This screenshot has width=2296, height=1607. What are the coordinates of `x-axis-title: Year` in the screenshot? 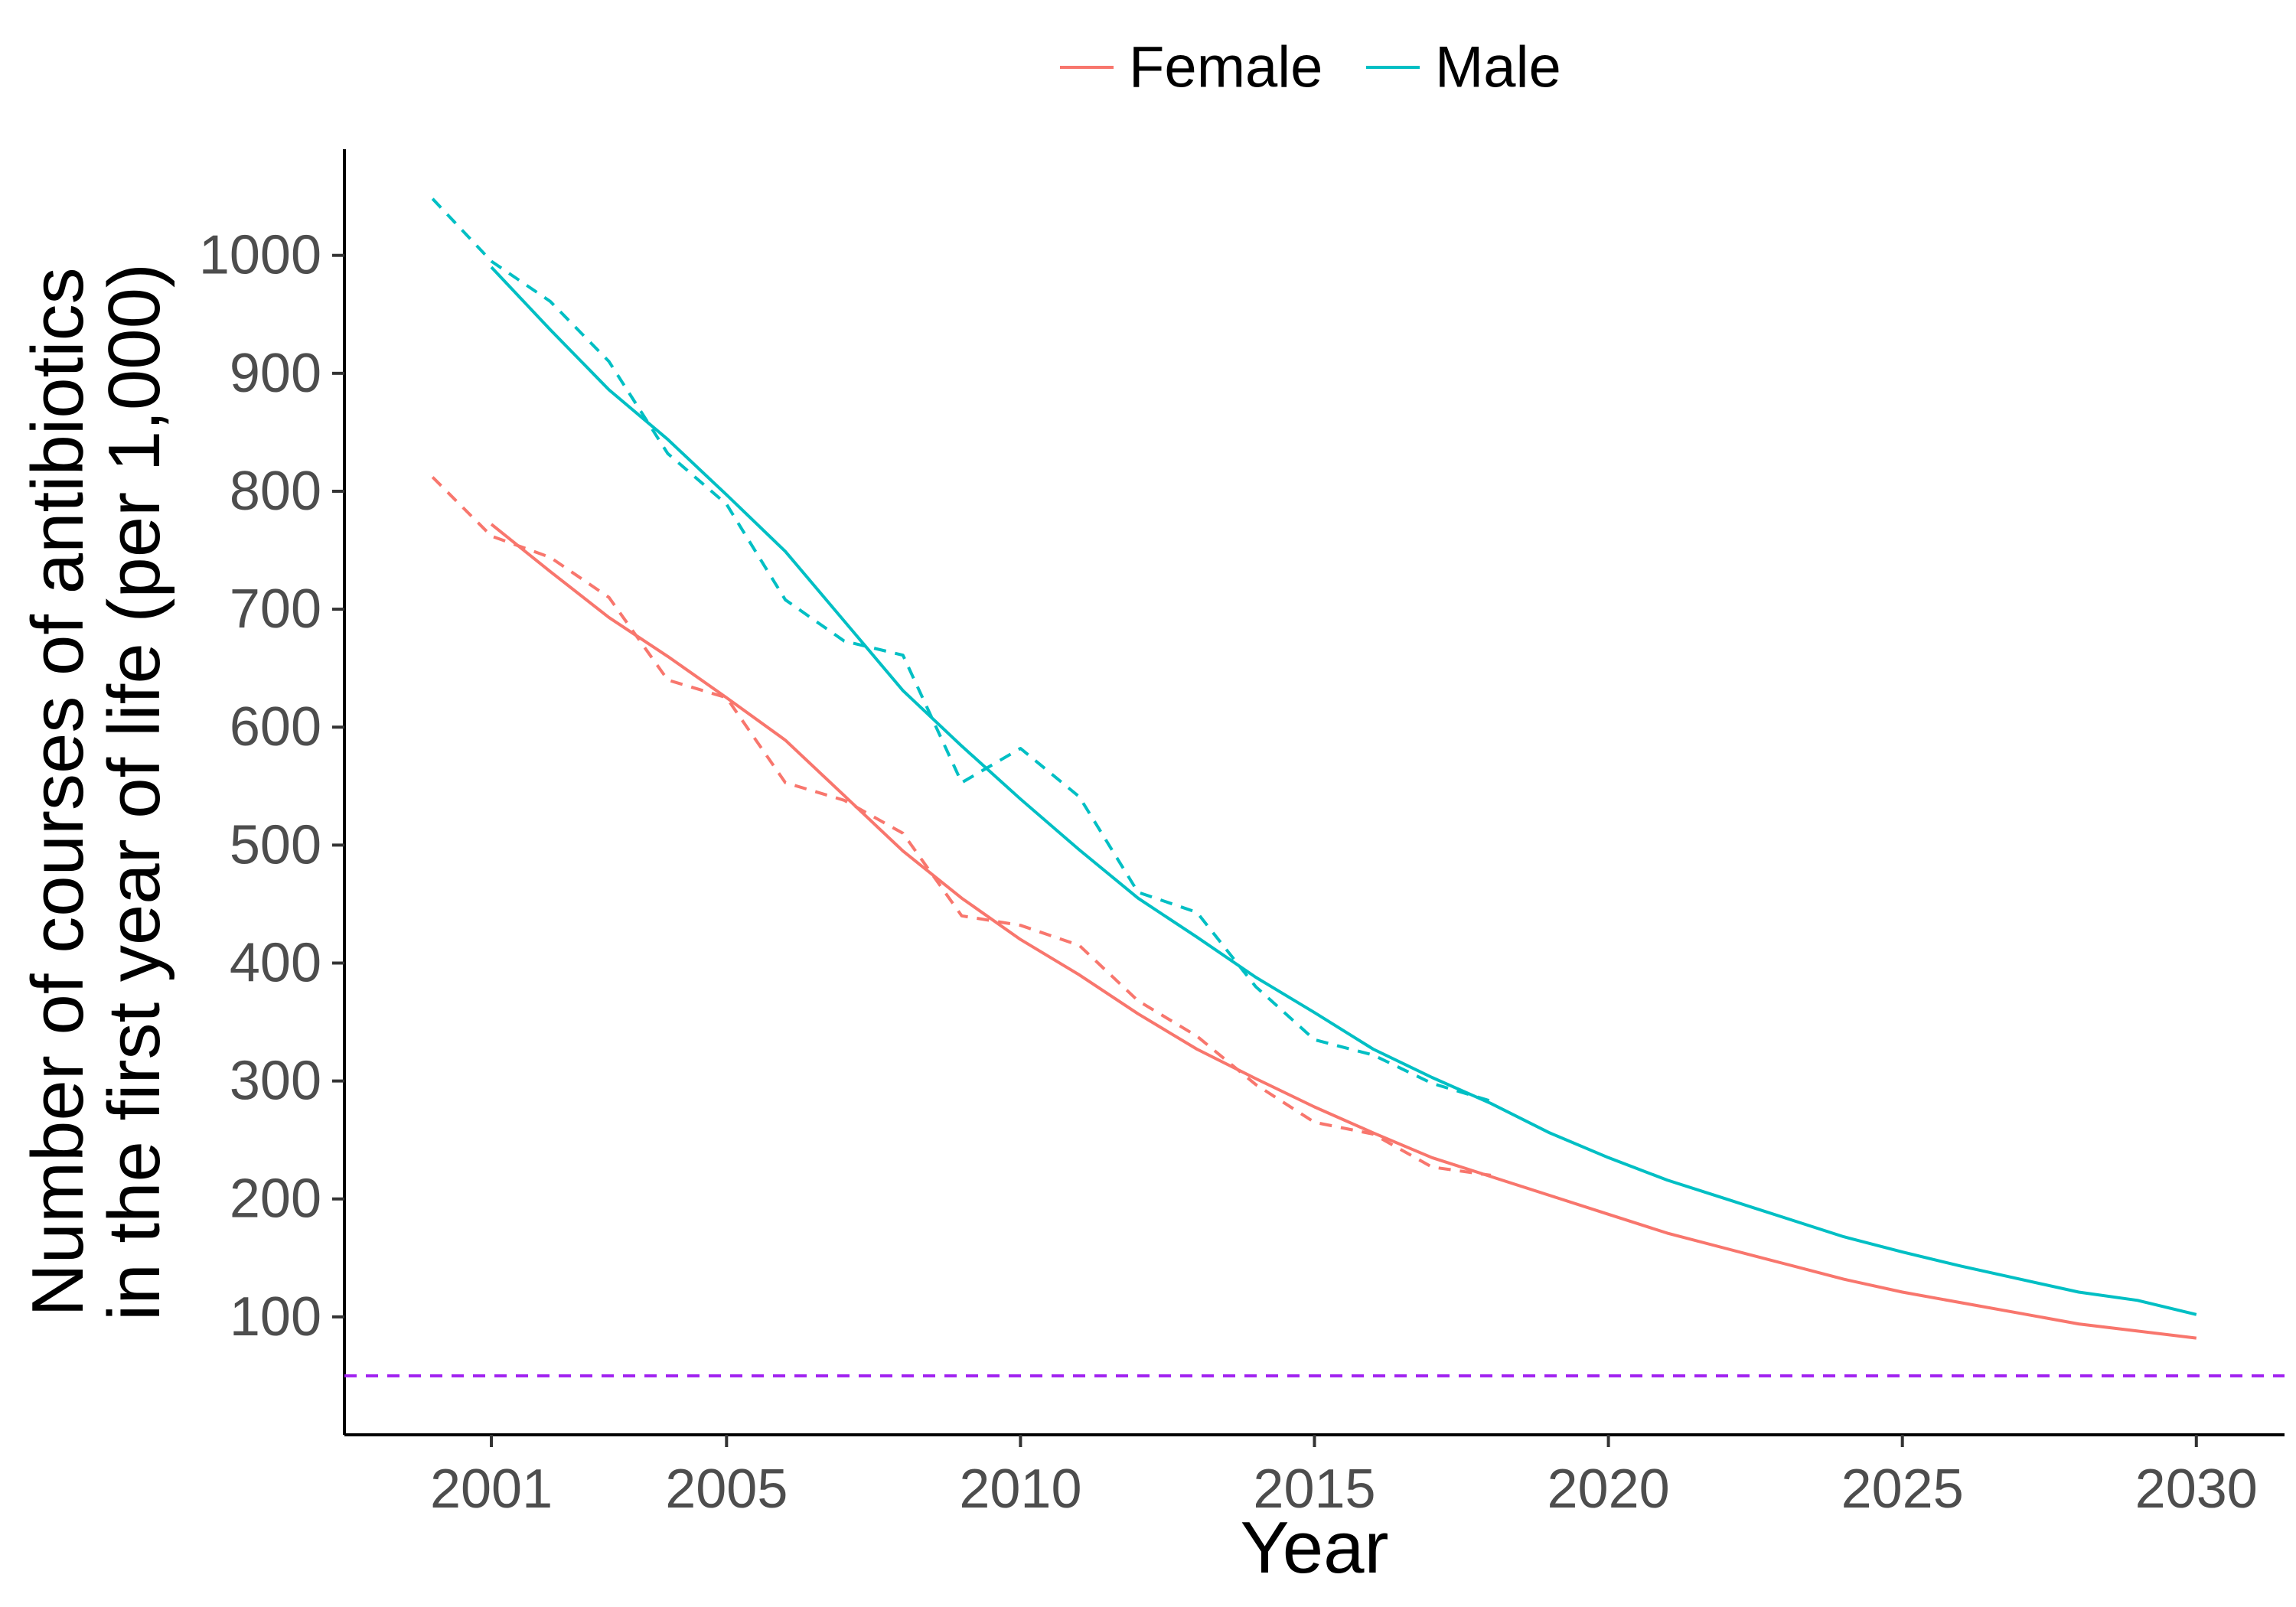 It's located at (1315, 1548).